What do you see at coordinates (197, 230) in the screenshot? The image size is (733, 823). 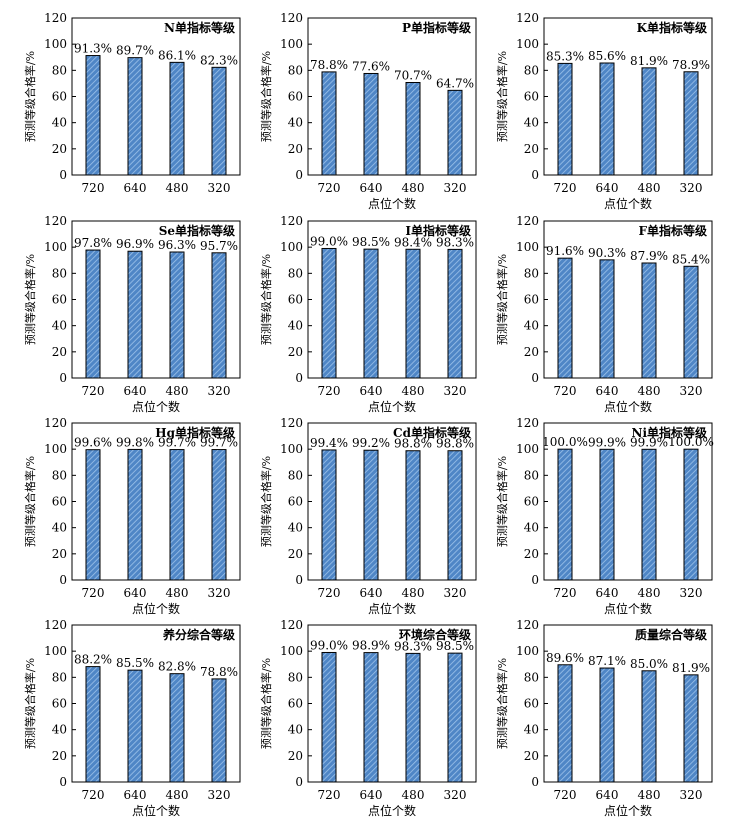 I see `chart-title: Se单指标等级` at bounding box center [197, 230].